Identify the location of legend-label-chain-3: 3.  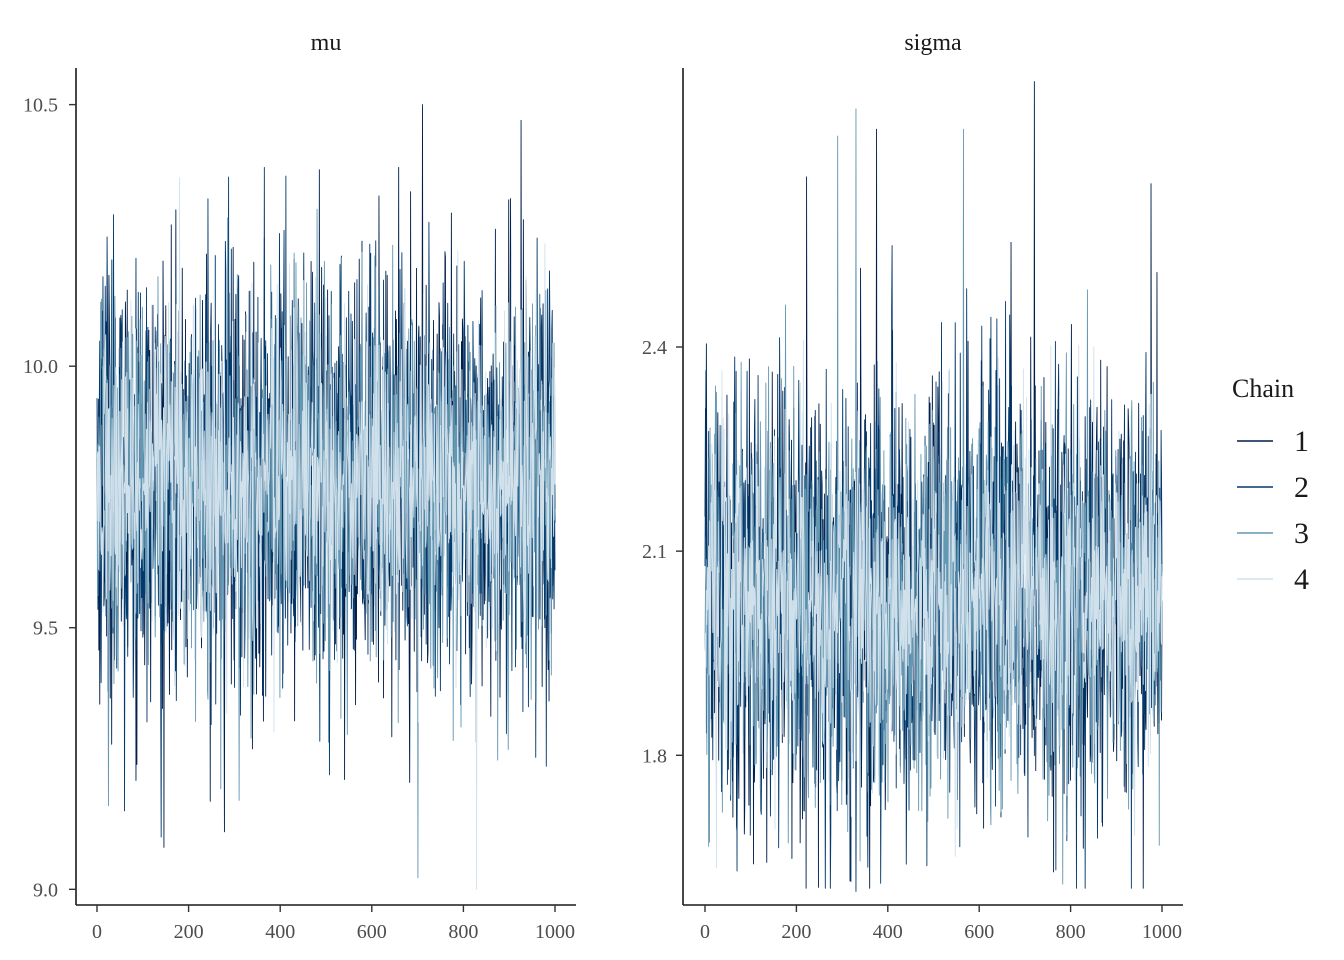
(1301, 533).